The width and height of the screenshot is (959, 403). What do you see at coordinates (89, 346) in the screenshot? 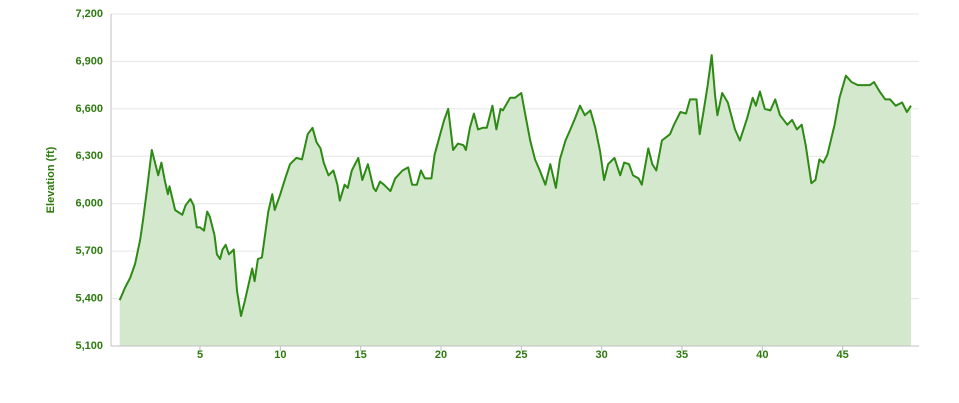
I see `y-tick-label: 5,100` at bounding box center [89, 346].